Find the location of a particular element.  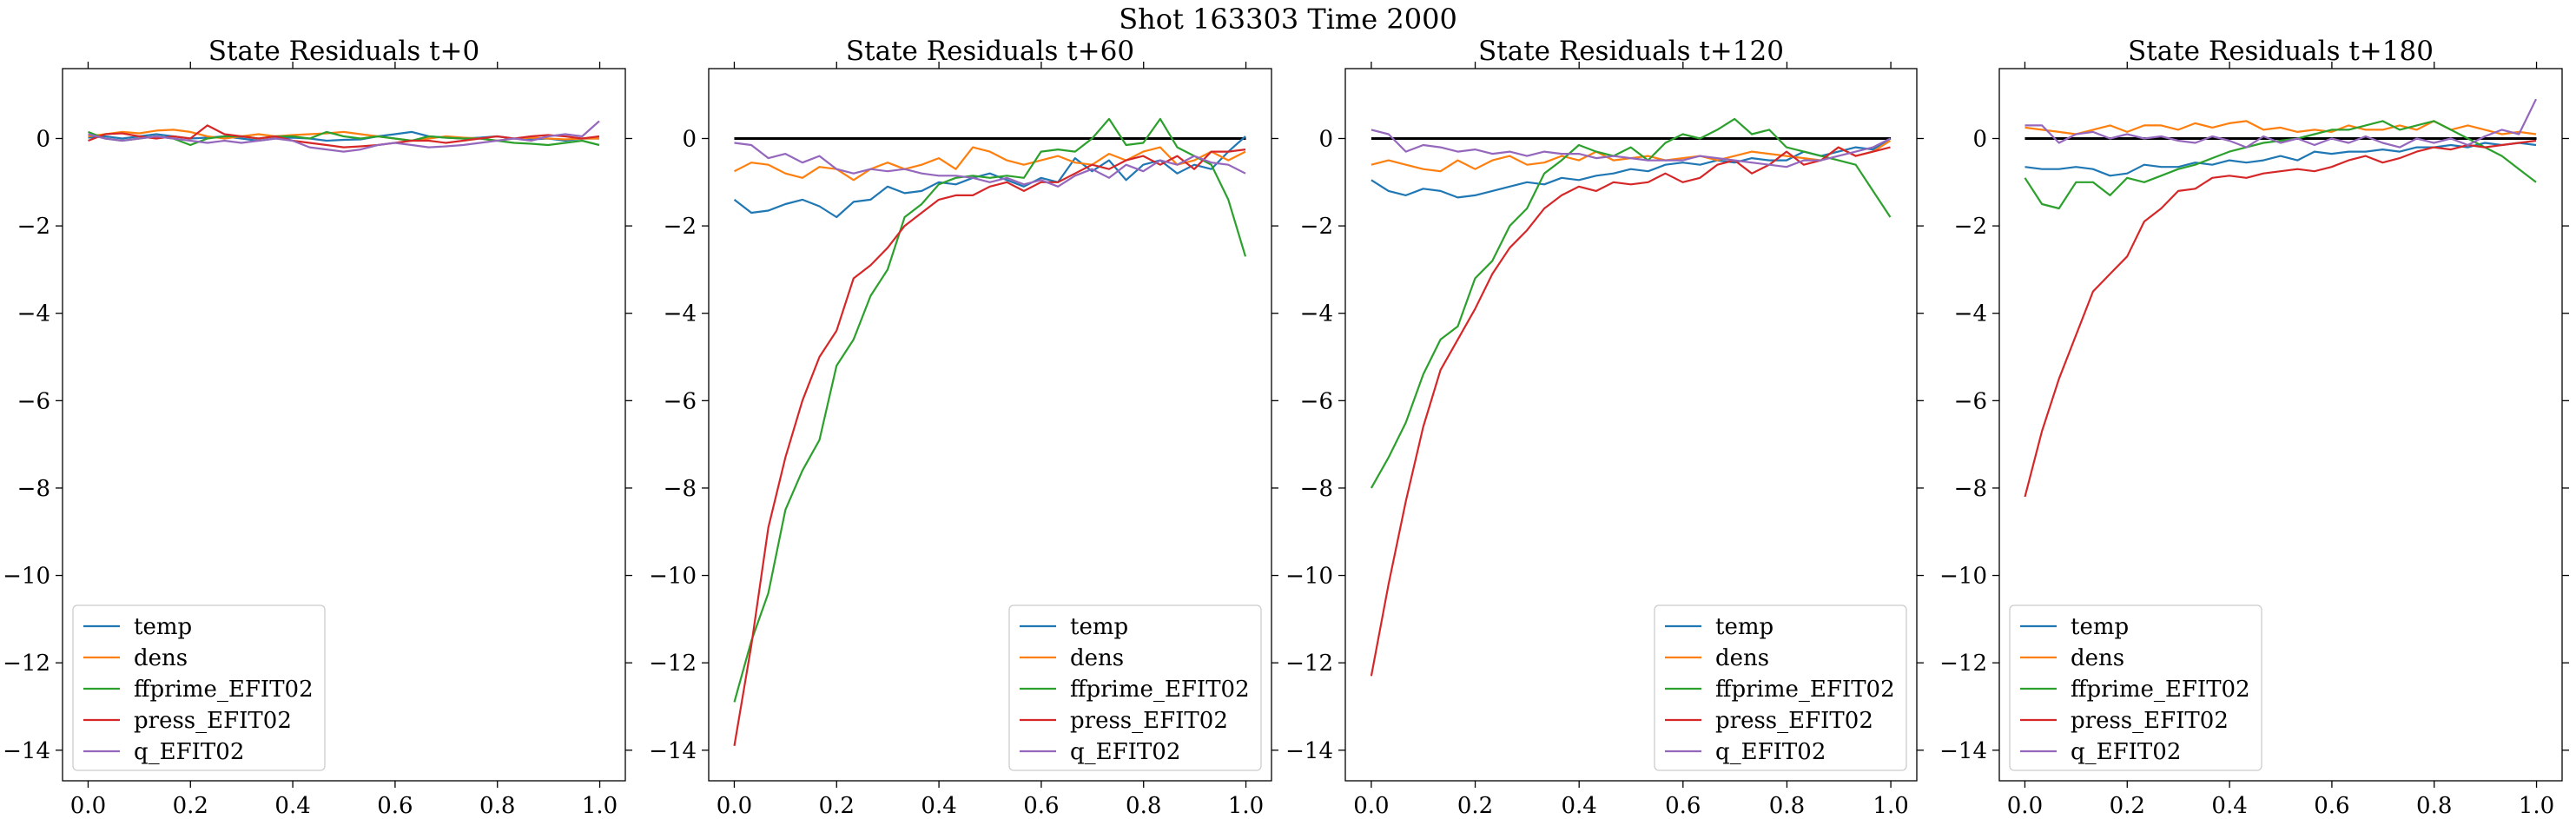

subplot-title: State Residuals t+0 is located at coordinates (343, 51).